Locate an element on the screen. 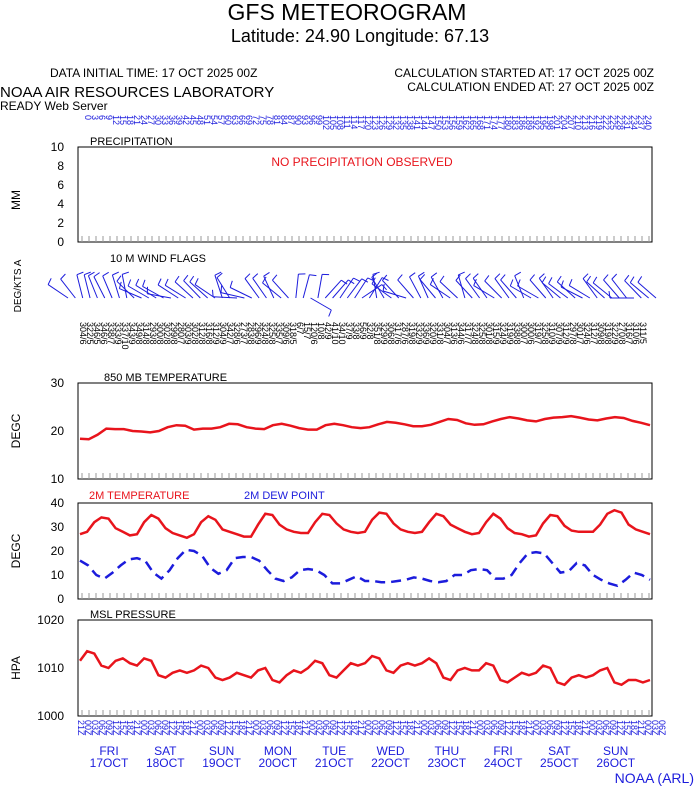 This screenshot has height=788, width=694. wind-value-label: 342/7 is located at coordinates (230, 333).